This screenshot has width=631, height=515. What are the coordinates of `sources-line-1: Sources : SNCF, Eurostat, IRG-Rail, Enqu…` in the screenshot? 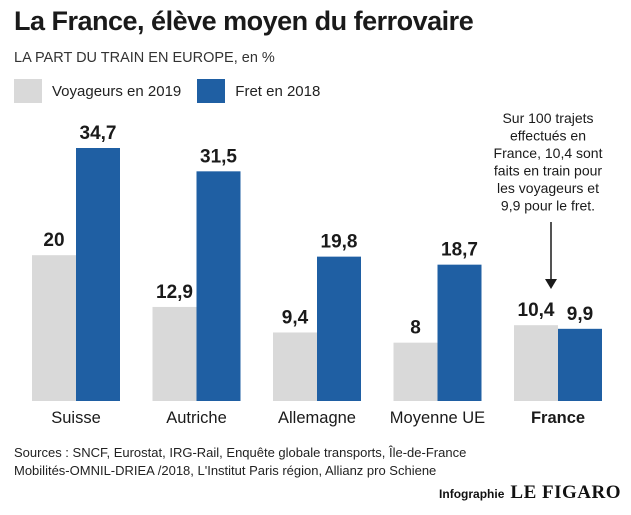 It's located at (240, 452).